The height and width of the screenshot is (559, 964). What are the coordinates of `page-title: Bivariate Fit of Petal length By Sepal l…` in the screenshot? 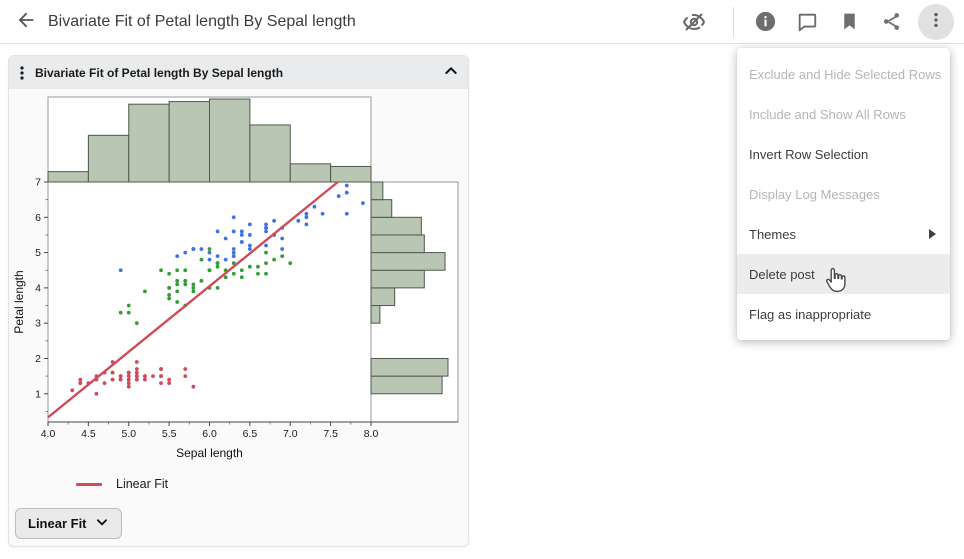 It's located at (202, 21).